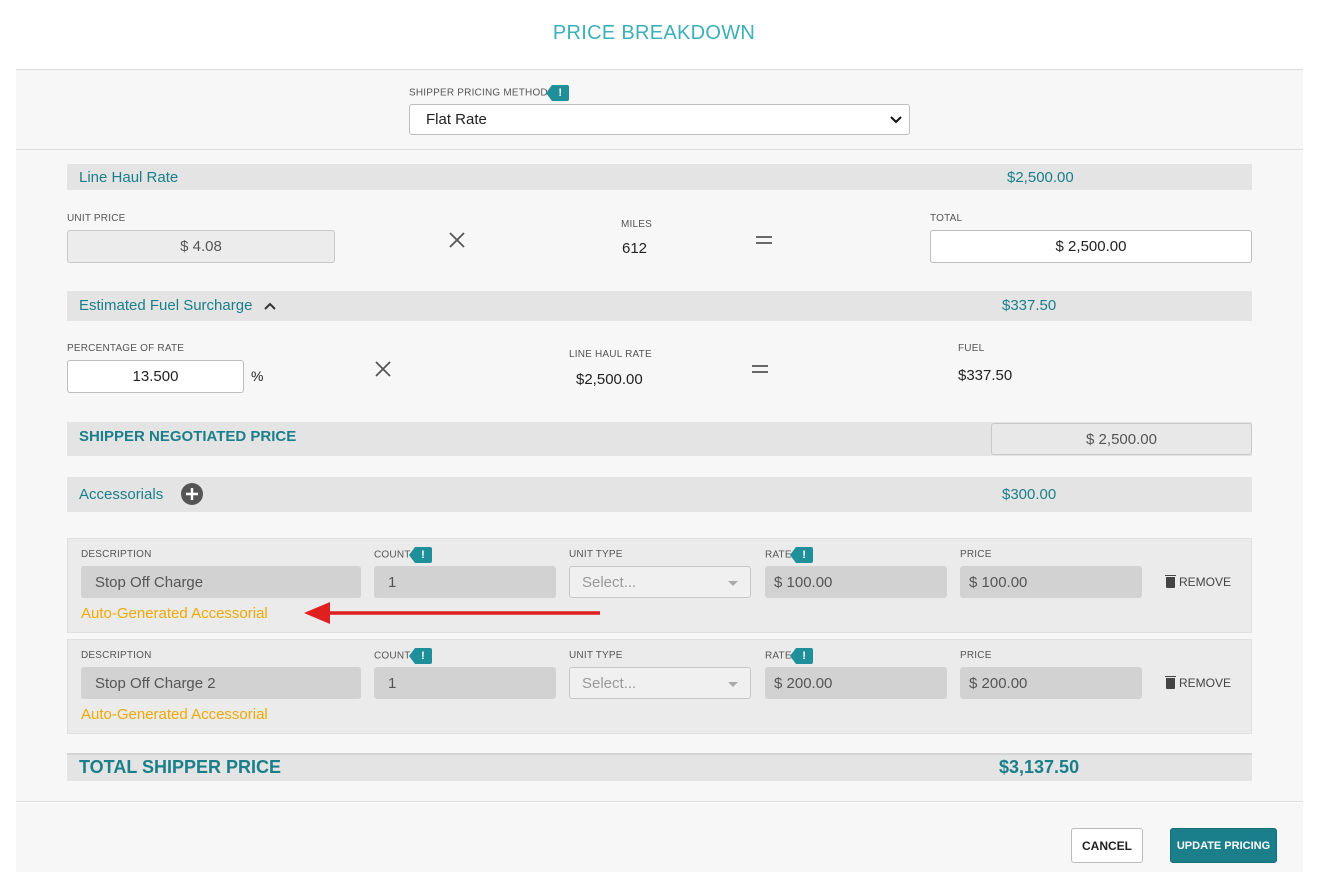  What do you see at coordinates (659, 119) in the screenshot?
I see `pricing-method-select: Flat Rate` at bounding box center [659, 119].